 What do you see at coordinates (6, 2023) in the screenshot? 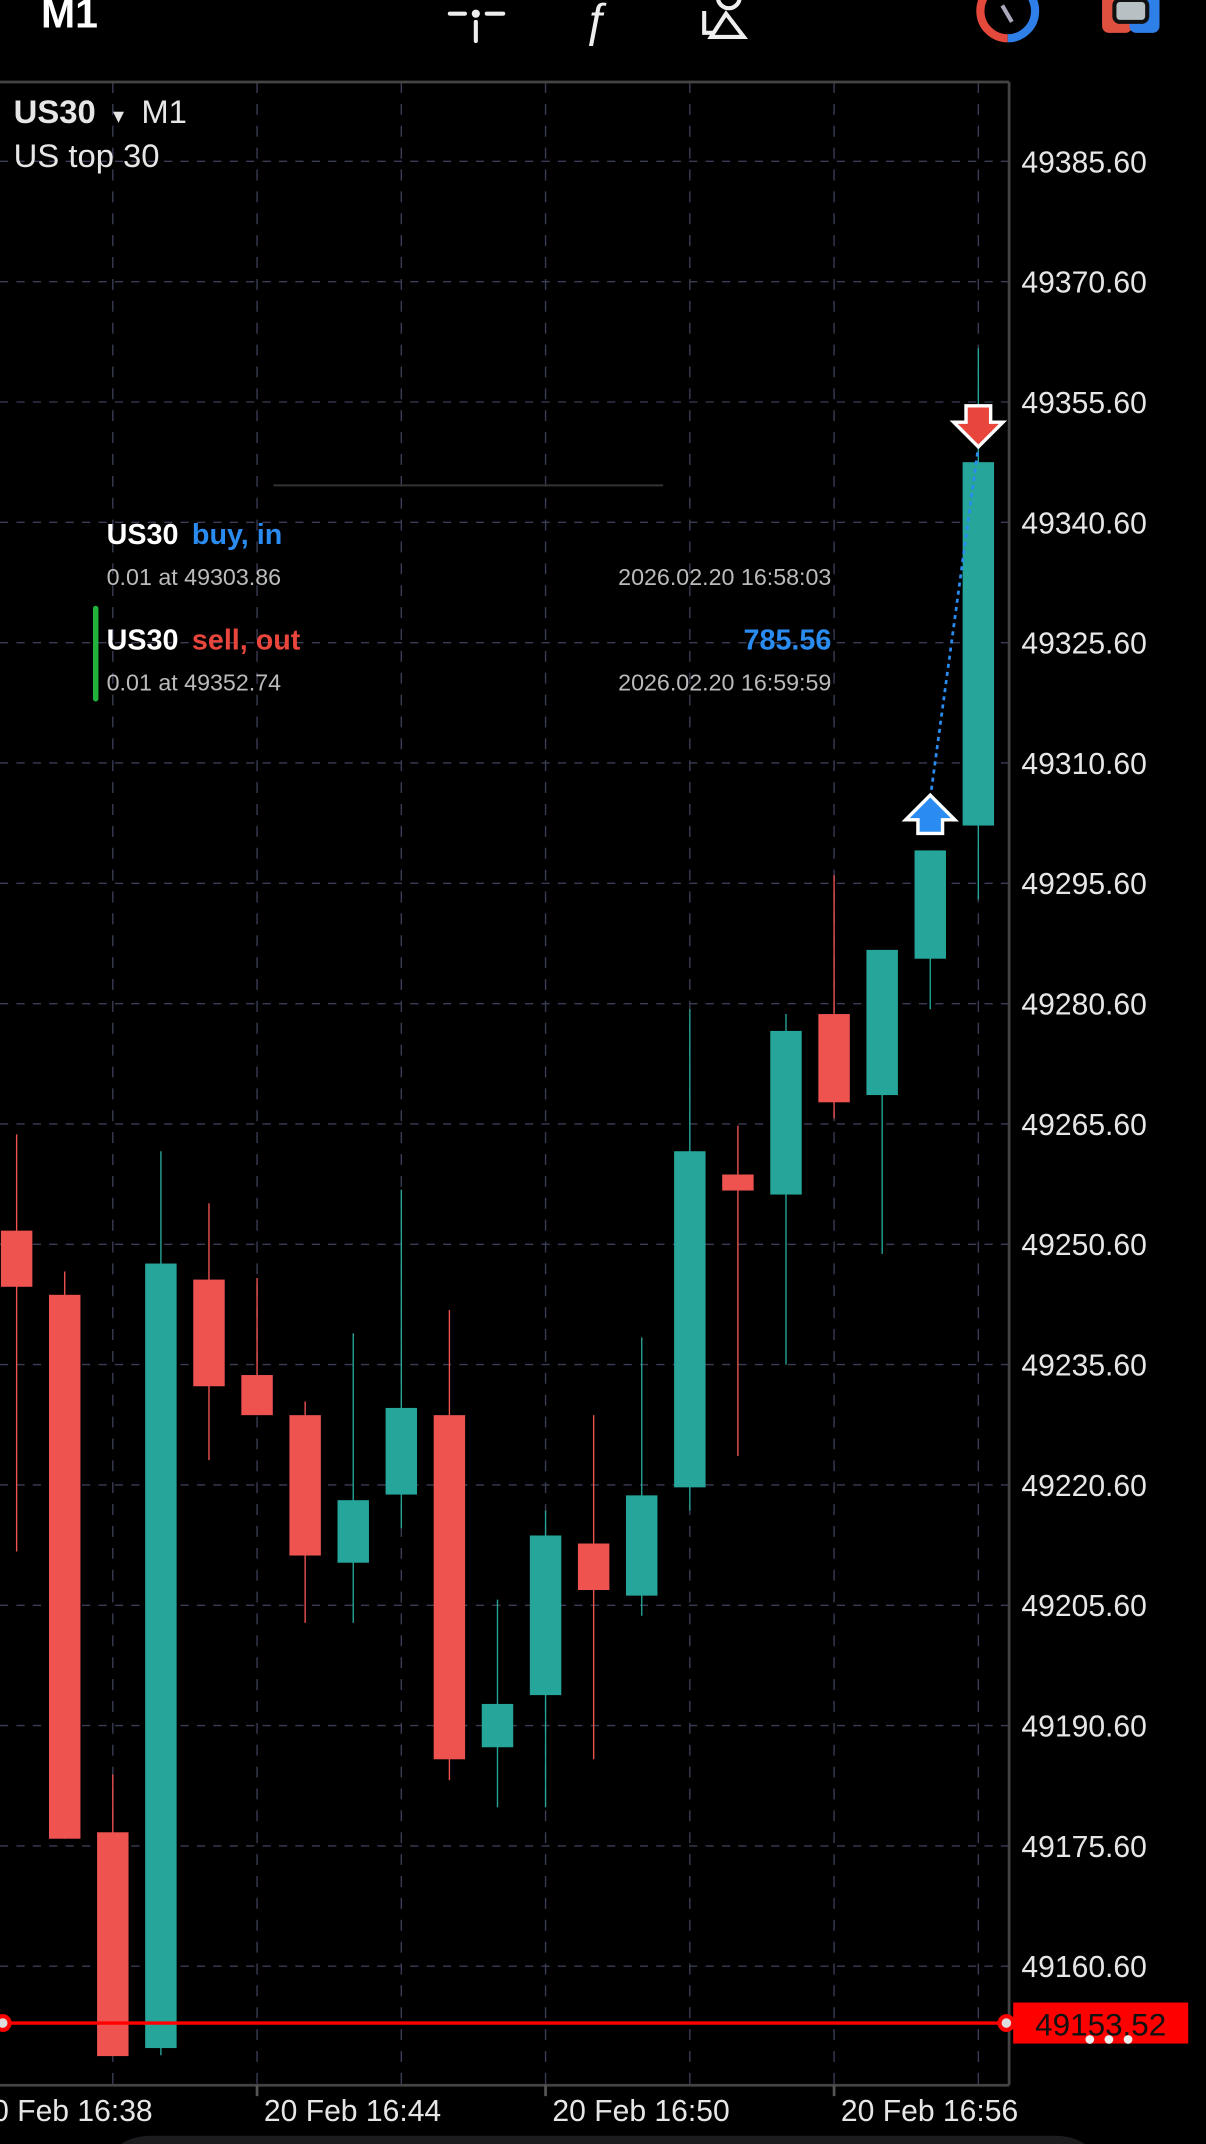
I see `price-line-handle-left` at bounding box center [6, 2023].